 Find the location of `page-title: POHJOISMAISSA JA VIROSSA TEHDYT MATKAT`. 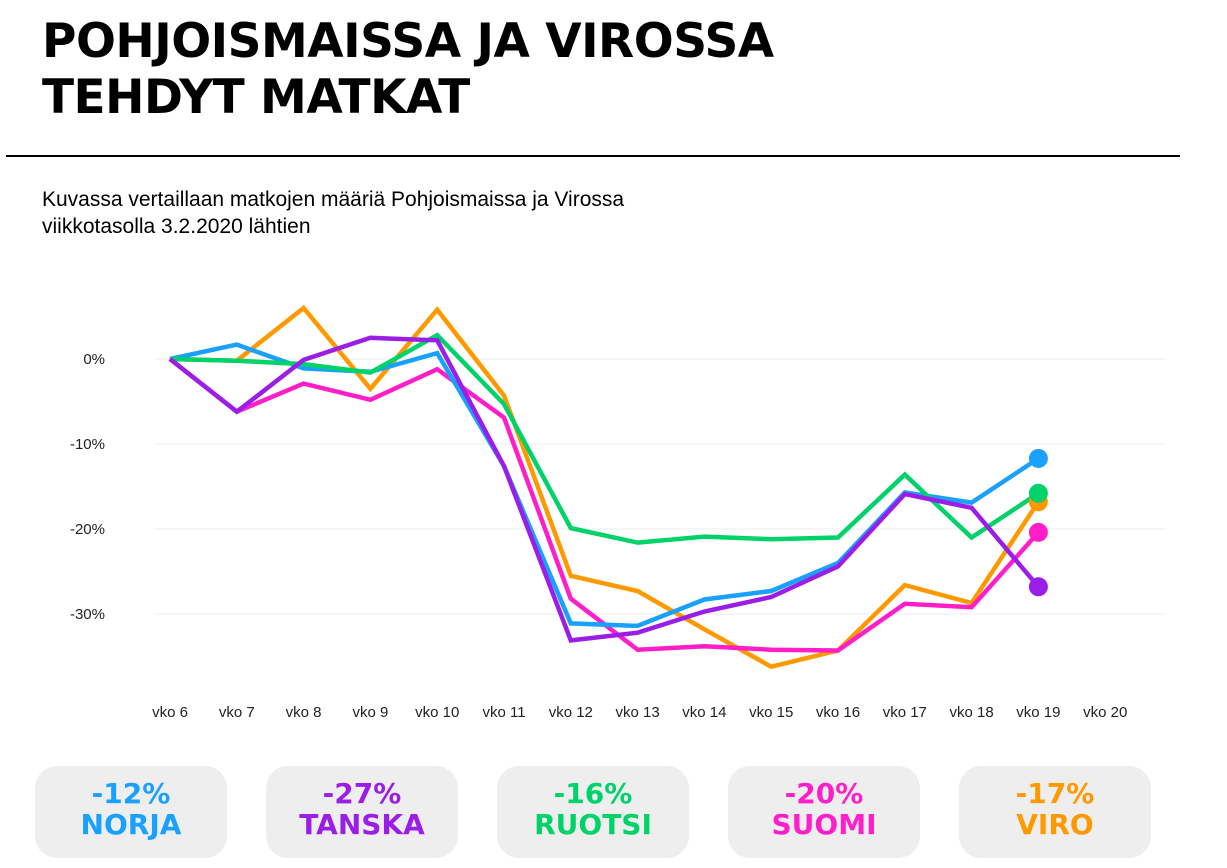

page-title: POHJOISMAISSA JA VIROSSA TEHDYT MATKAT is located at coordinates (408, 70).